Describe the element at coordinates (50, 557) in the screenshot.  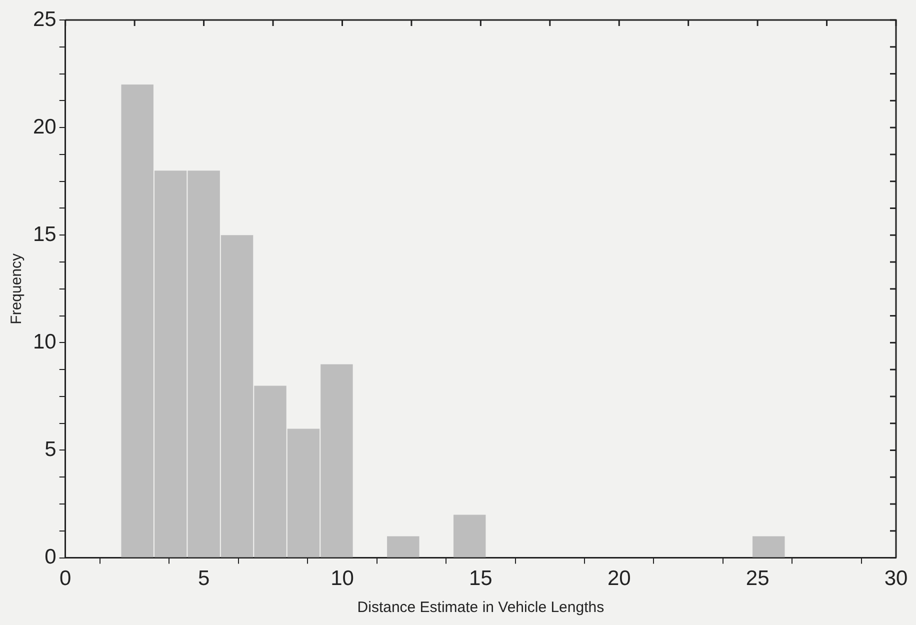
I see `y-tick-label: 0` at that location.